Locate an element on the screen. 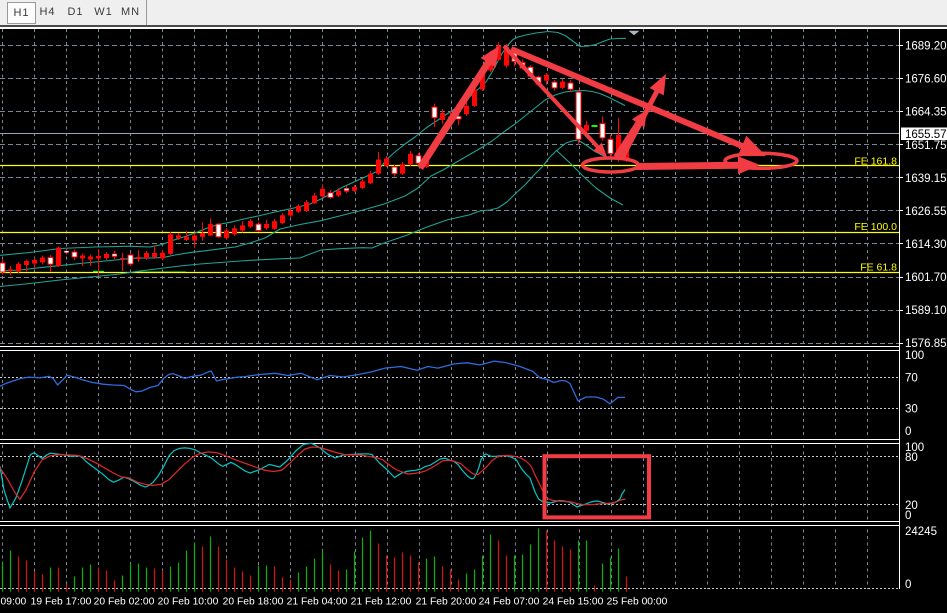  svg-text: 70 is located at coordinates (911, 379).